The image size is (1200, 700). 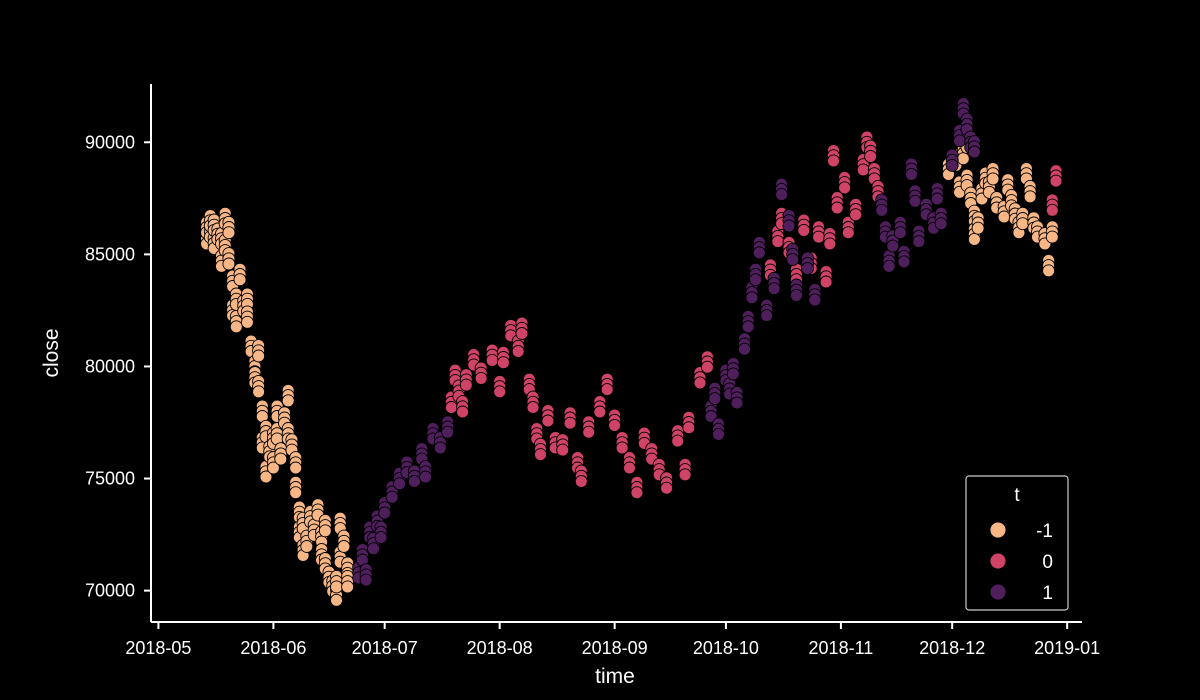 I want to click on legend-entry-label: 1, so click(x=1047, y=593).